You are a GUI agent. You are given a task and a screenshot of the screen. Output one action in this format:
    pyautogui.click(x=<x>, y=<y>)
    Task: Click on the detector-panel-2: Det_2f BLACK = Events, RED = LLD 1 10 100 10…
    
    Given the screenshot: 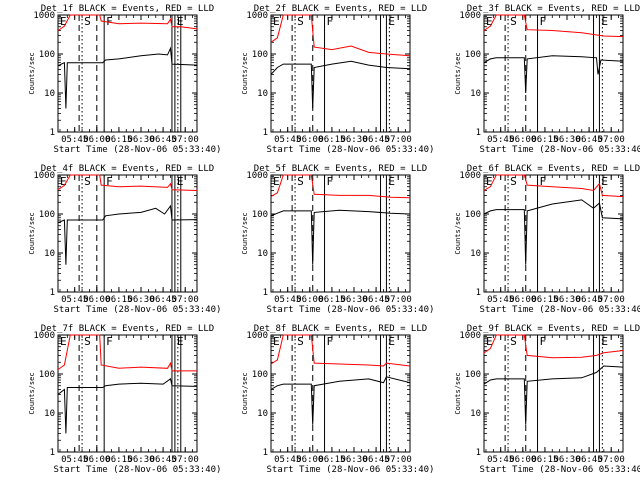 What is the action you would take?
    pyautogui.click(x=337, y=79)
    